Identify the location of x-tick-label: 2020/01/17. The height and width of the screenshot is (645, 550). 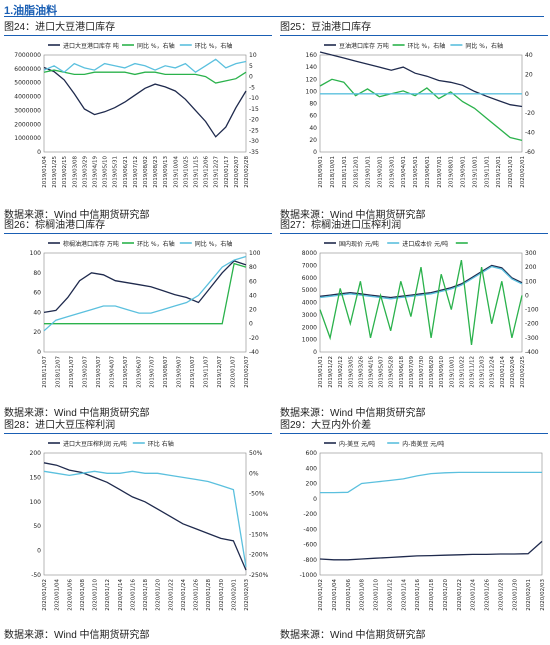
(227, 172).